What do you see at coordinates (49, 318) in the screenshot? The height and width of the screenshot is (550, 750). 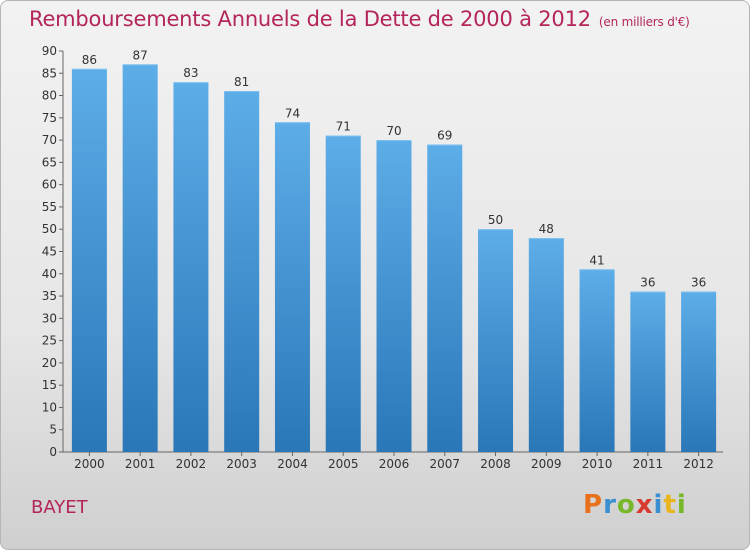 I see `y-tick-label: 30` at bounding box center [49, 318].